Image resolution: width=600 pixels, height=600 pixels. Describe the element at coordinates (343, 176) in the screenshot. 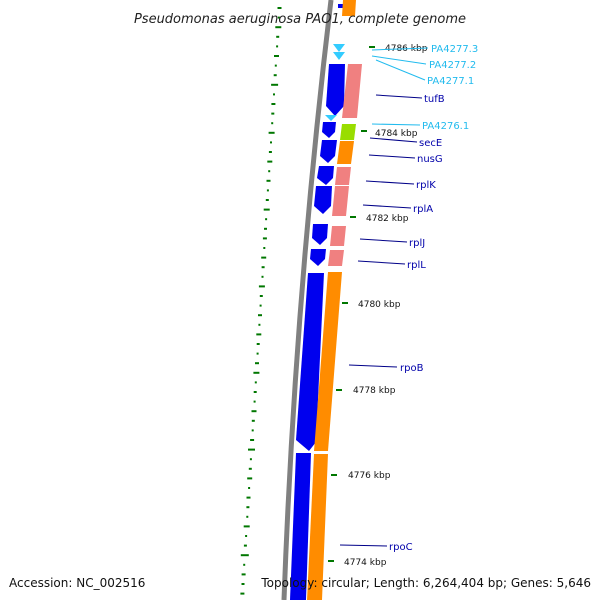

I see `gene-block-rplk` at that location.